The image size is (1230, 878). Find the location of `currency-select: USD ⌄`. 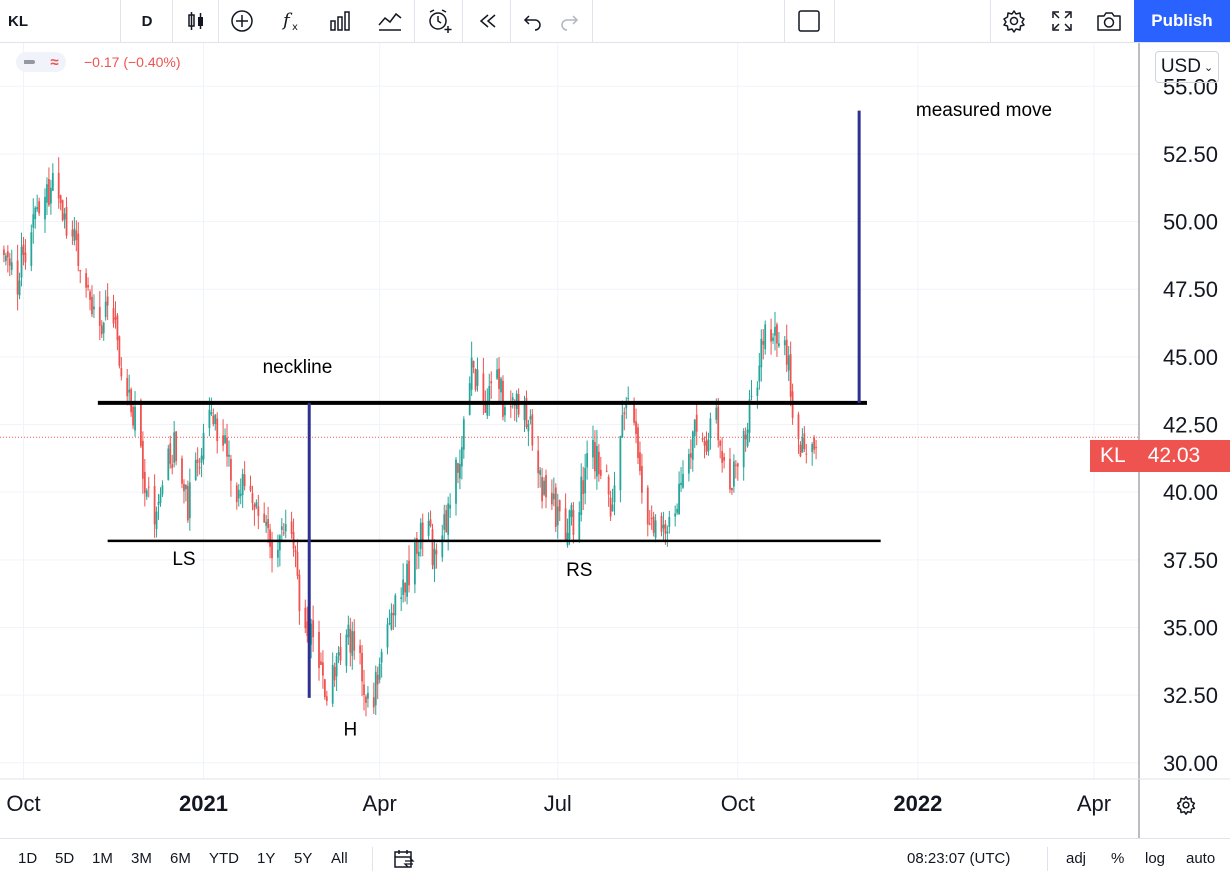

currency-select: USD ⌄ is located at coordinates (1187, 67).